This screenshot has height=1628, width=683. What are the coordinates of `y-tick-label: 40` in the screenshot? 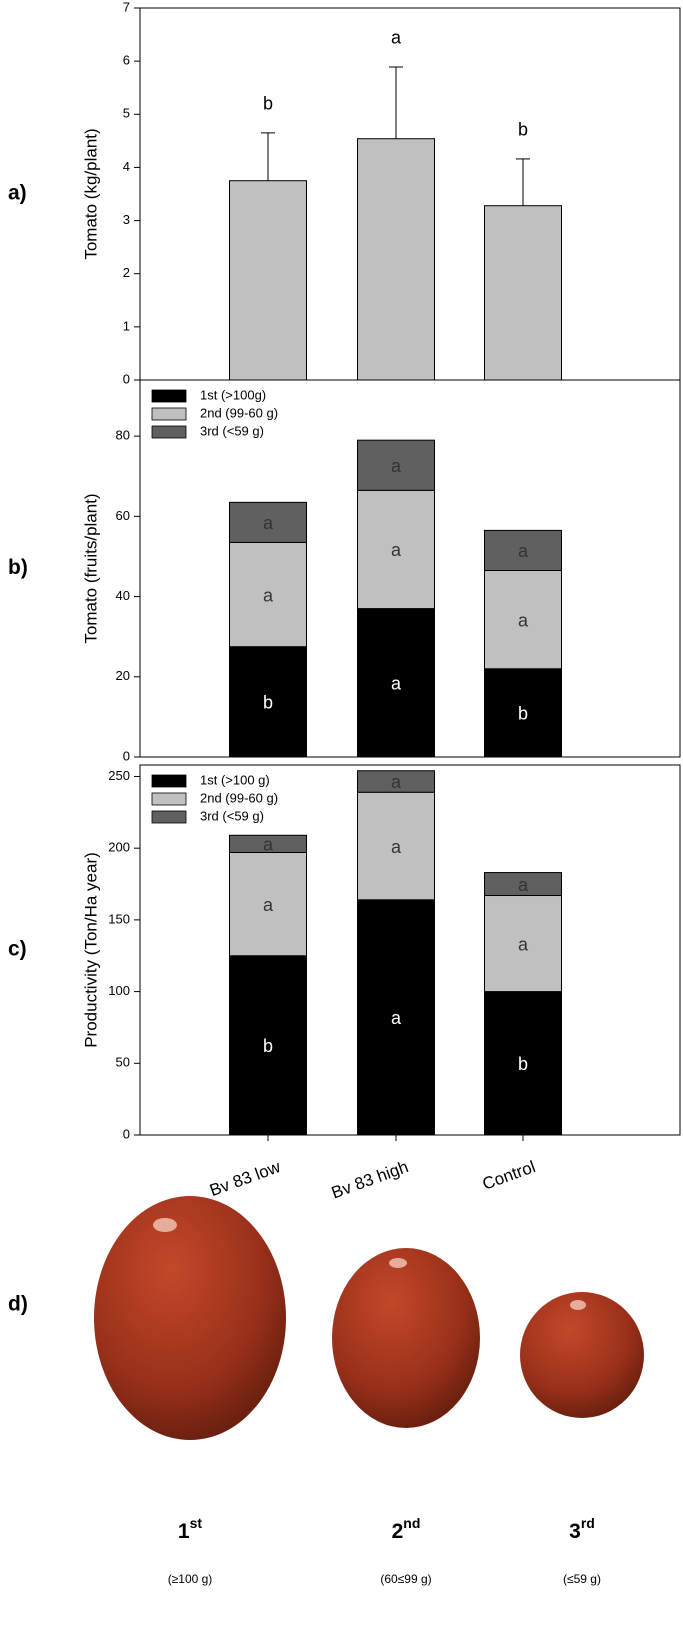 It's located at (123, 595).